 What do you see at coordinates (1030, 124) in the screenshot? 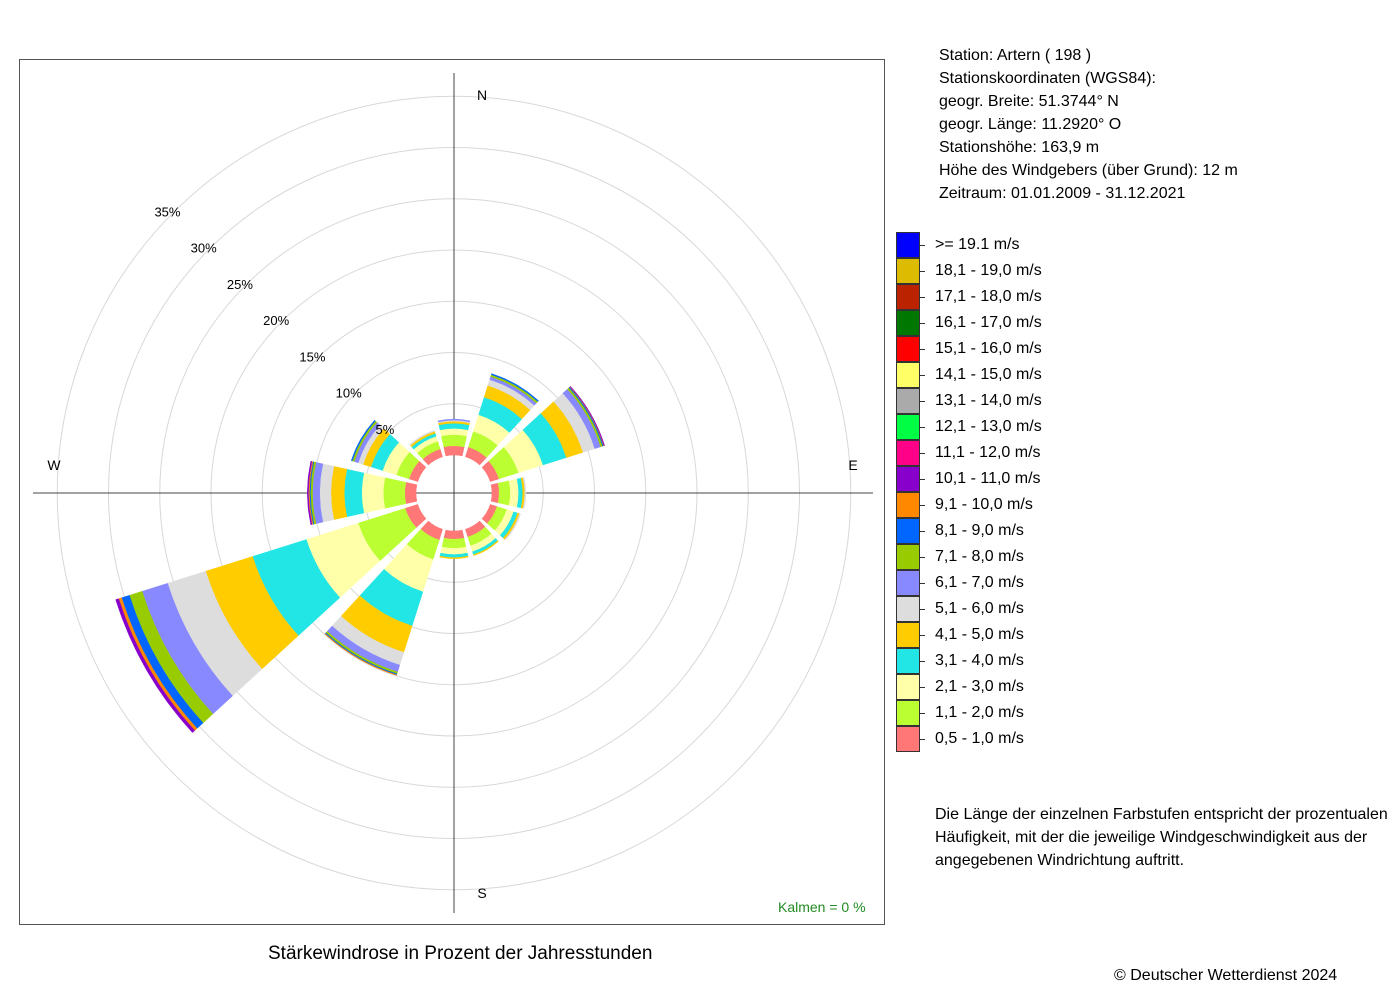
I see `station-longitude: geogr. Länge: 11.2920° O` at bounding box center [1030, 124].